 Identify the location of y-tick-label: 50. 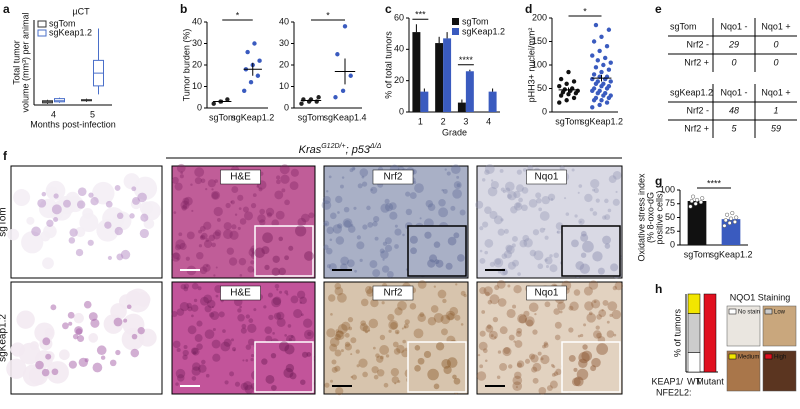
(542, 88).